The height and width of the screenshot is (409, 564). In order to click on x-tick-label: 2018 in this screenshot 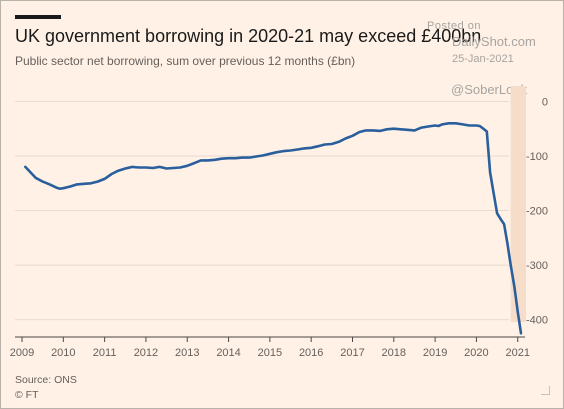, I will do `click(394, 353)`.